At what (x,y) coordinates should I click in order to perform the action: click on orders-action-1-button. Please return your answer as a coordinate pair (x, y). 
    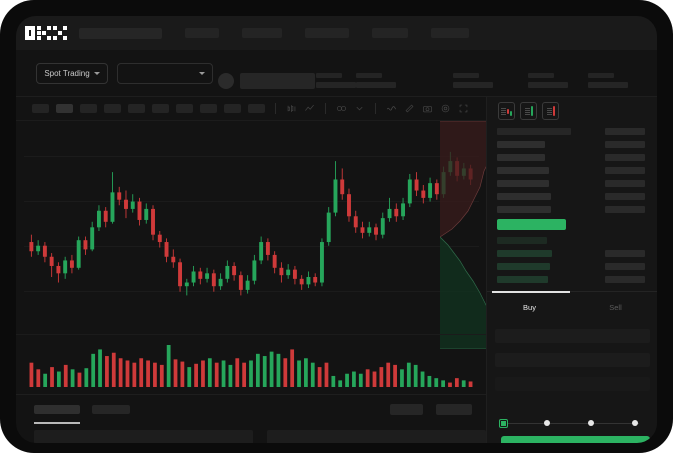
    Looking at the image, I should click on (406, 409).